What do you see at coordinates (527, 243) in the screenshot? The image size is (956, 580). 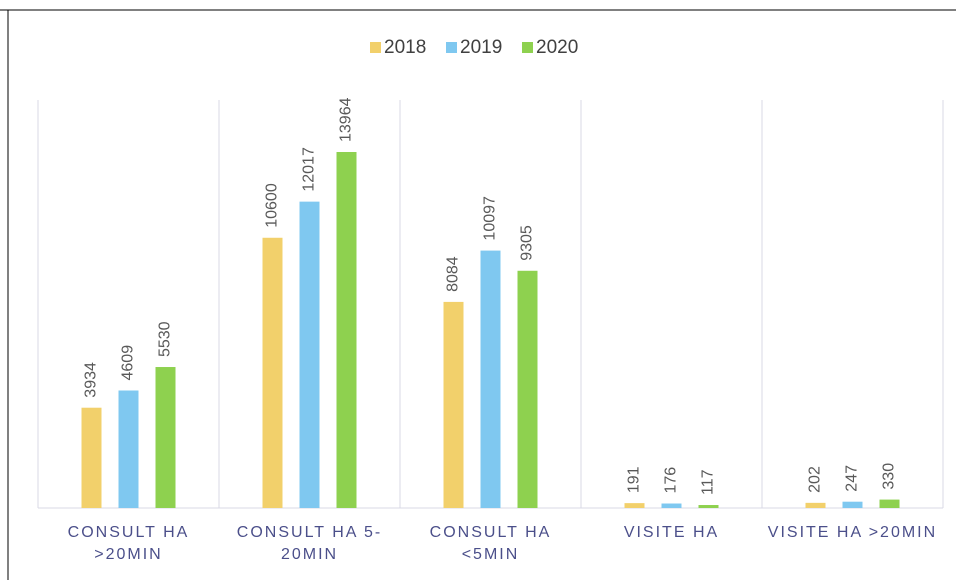 I see `data-label: 9305` at bounding box center [527, 243].